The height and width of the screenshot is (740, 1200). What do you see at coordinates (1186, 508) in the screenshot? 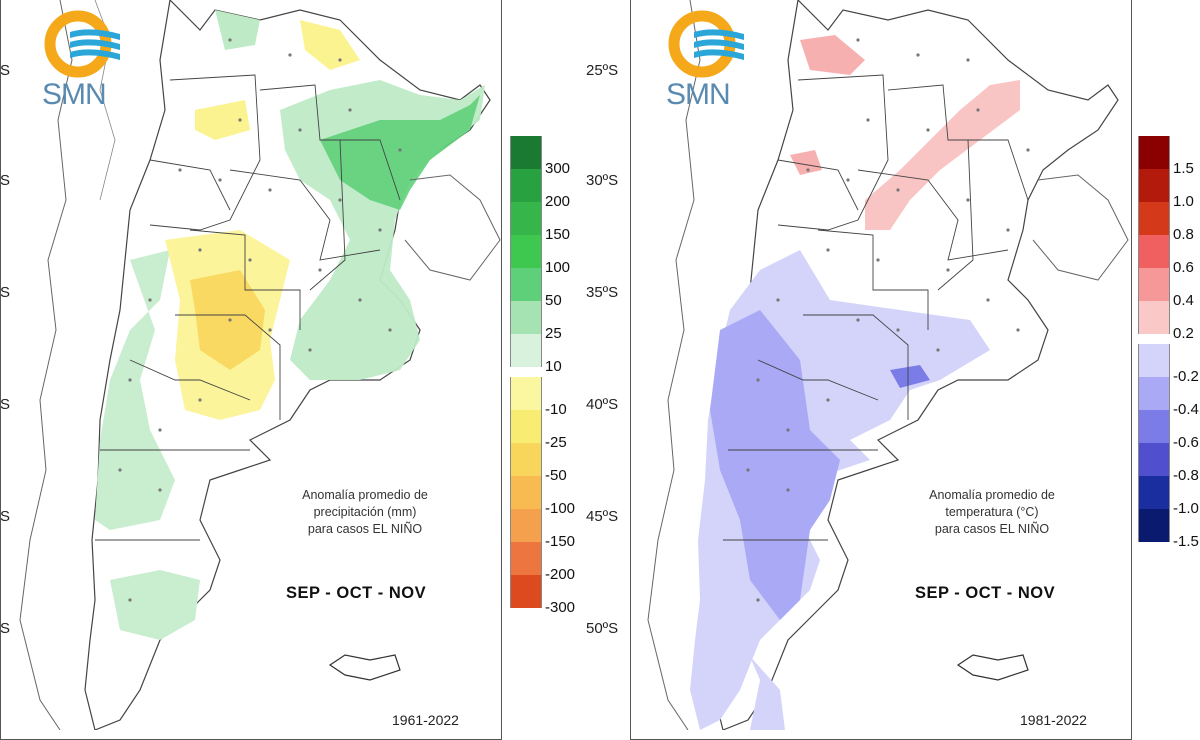
I see `legend-label: -1.0` at bounding box center [1186, 508].